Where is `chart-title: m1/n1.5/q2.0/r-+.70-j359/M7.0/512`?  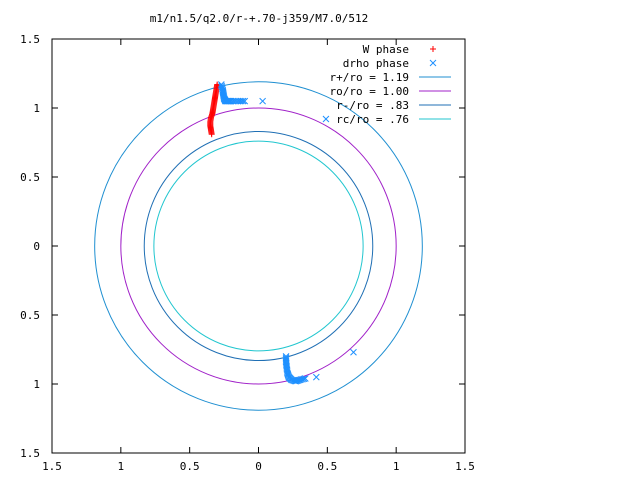
chart-title: m1/n1.5/q2.0/r-+.70-j359/M7.0/512 is located at coordinates (259, 18).